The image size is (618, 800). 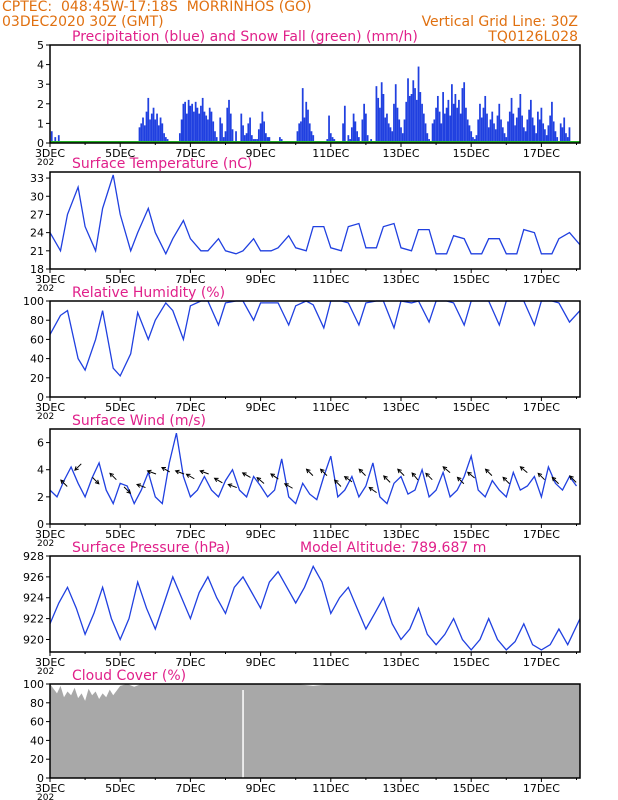 I want to click on rh-series-line, so click(x=315, y=339).